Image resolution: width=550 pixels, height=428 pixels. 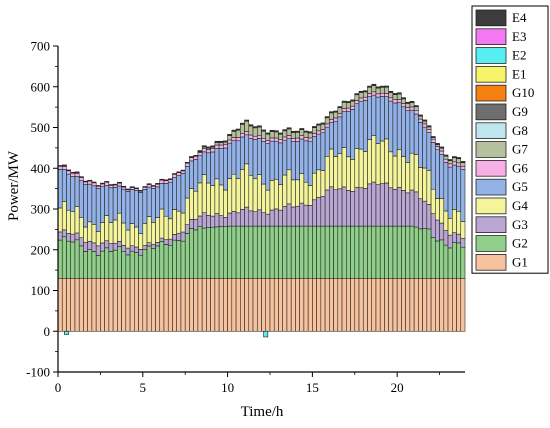 What do you see at coordinates (520, 224) in the screenshot?
I see `legend-label-G3: G3` at bounding box center [520, 224].